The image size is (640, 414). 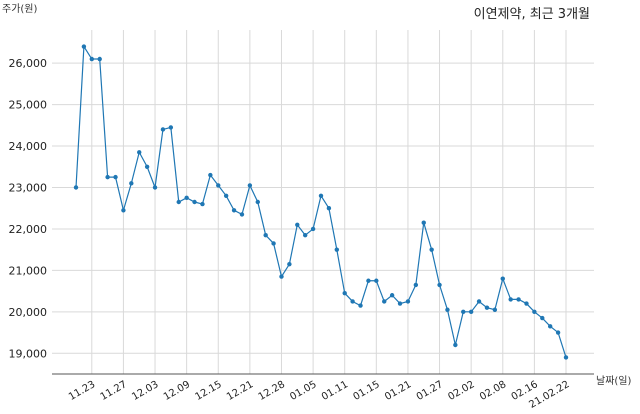 I want to click on x-tick-label: 01.27, so click(x=430, y=391).